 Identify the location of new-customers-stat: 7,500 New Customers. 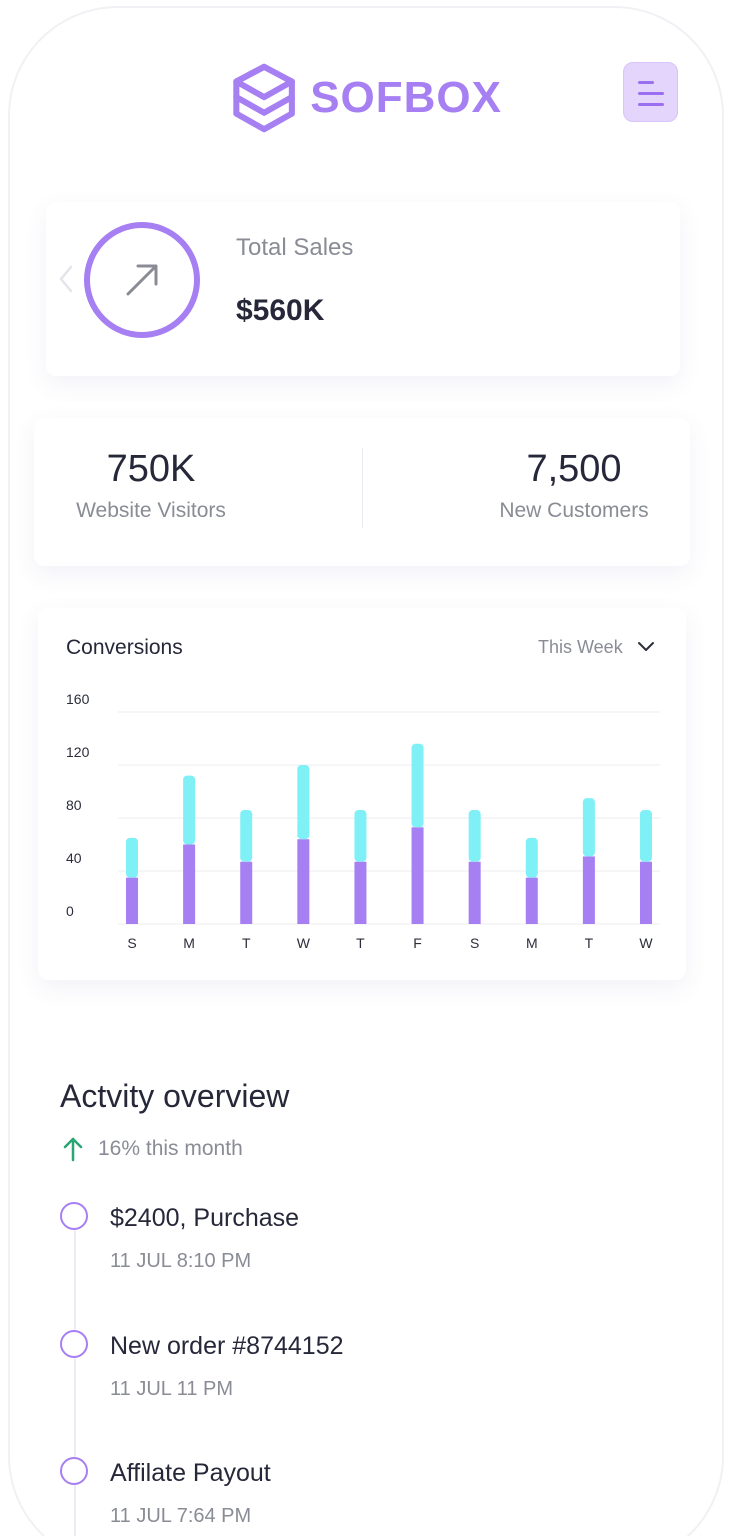
(574, 485).